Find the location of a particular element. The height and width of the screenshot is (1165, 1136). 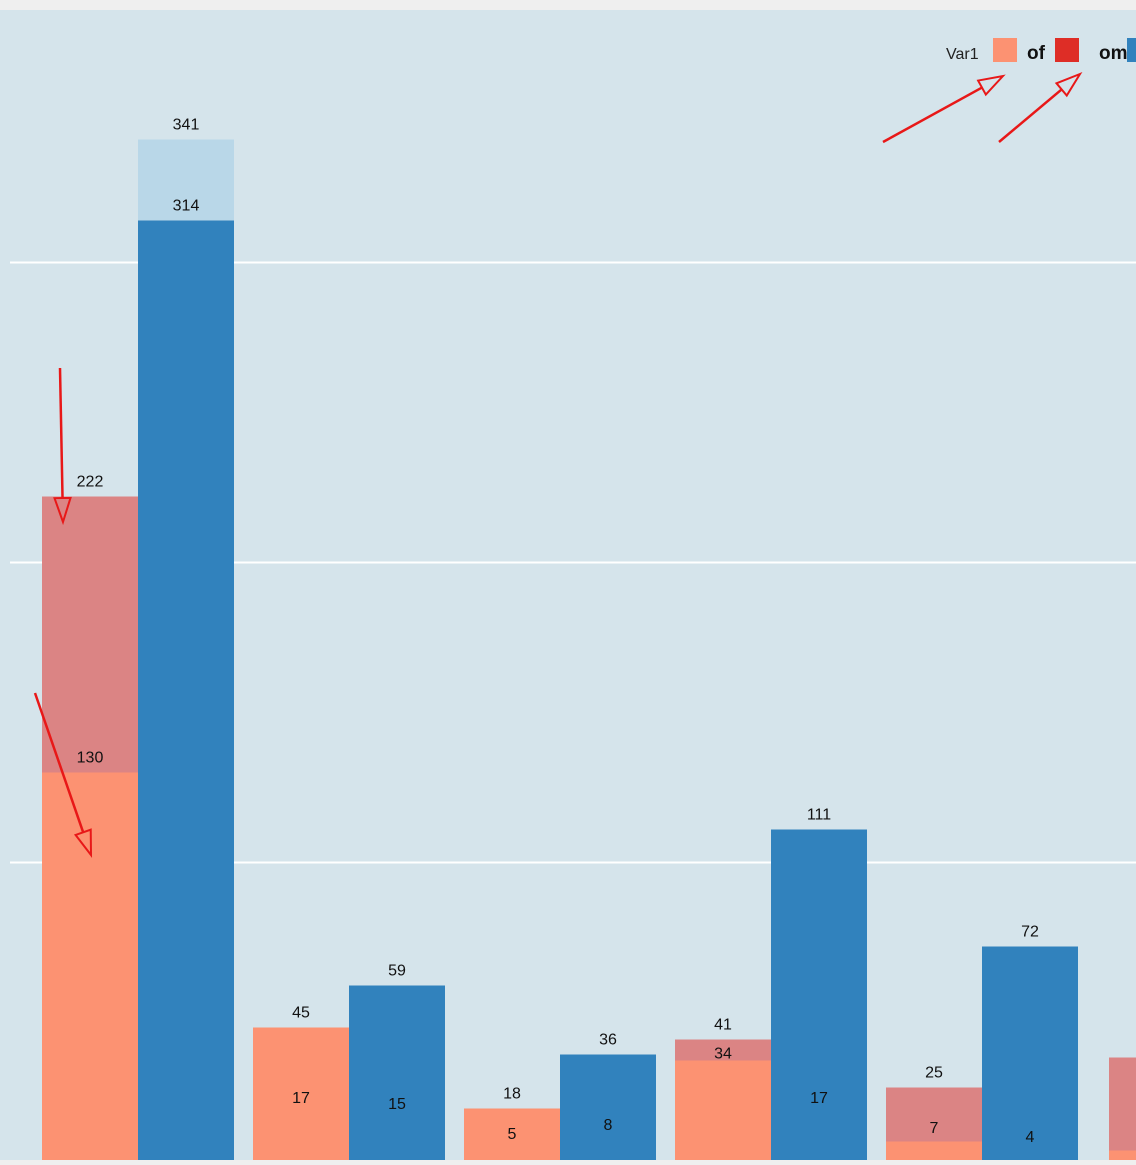

data-label-3-top: 59 is located at coordinates (397, 971).